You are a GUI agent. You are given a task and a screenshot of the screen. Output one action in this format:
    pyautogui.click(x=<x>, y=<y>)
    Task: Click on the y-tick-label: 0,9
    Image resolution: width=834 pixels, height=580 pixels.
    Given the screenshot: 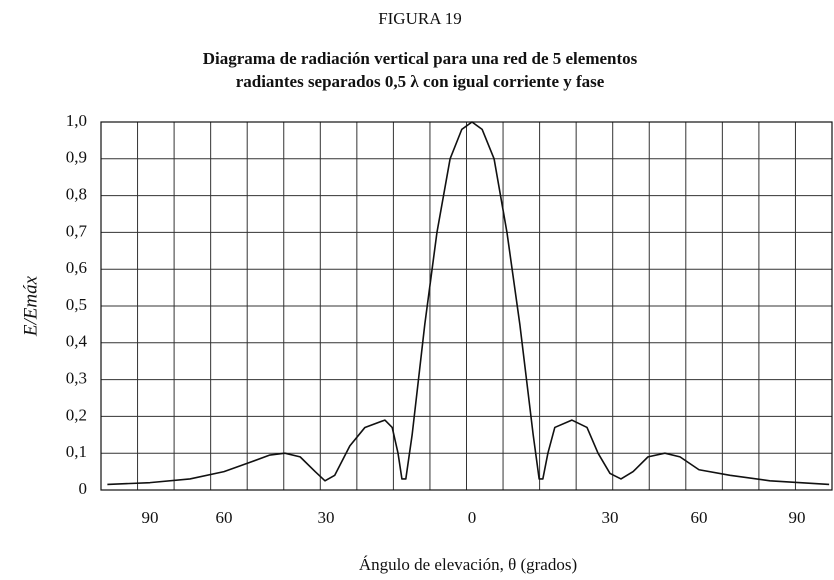 What is the action you would take?
    pyautogui.click(x=76, y=157)
    